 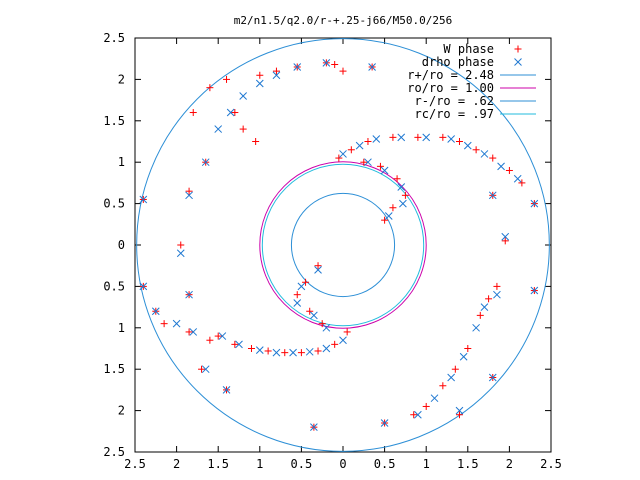 I want to click on y-tick-label: 1.5, so click(x=114, y=121).